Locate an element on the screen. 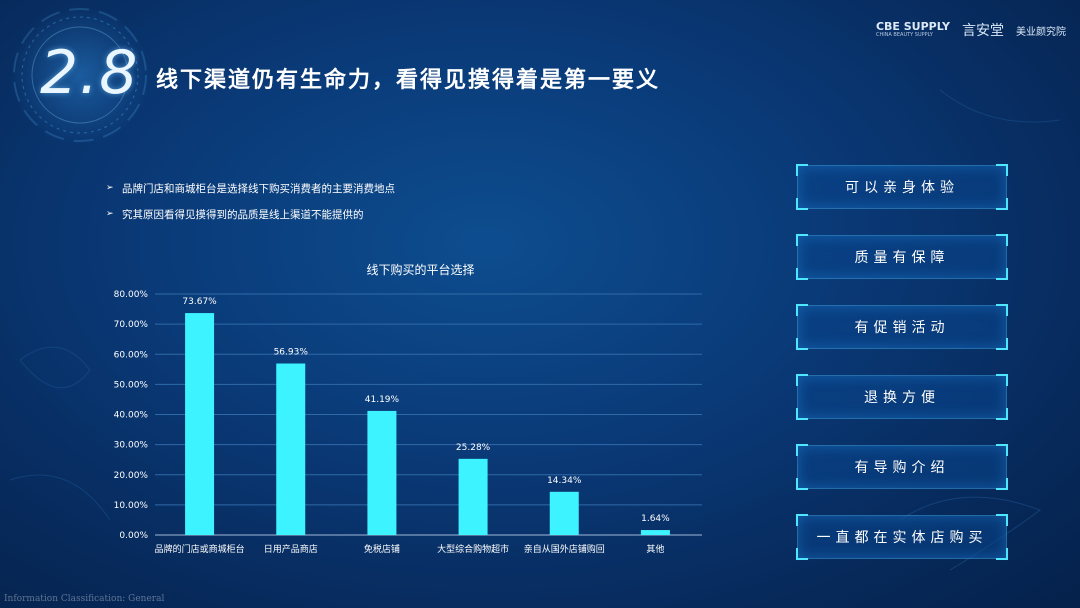  y-tick-label: 80.00% is located at coordinates (131, 295).